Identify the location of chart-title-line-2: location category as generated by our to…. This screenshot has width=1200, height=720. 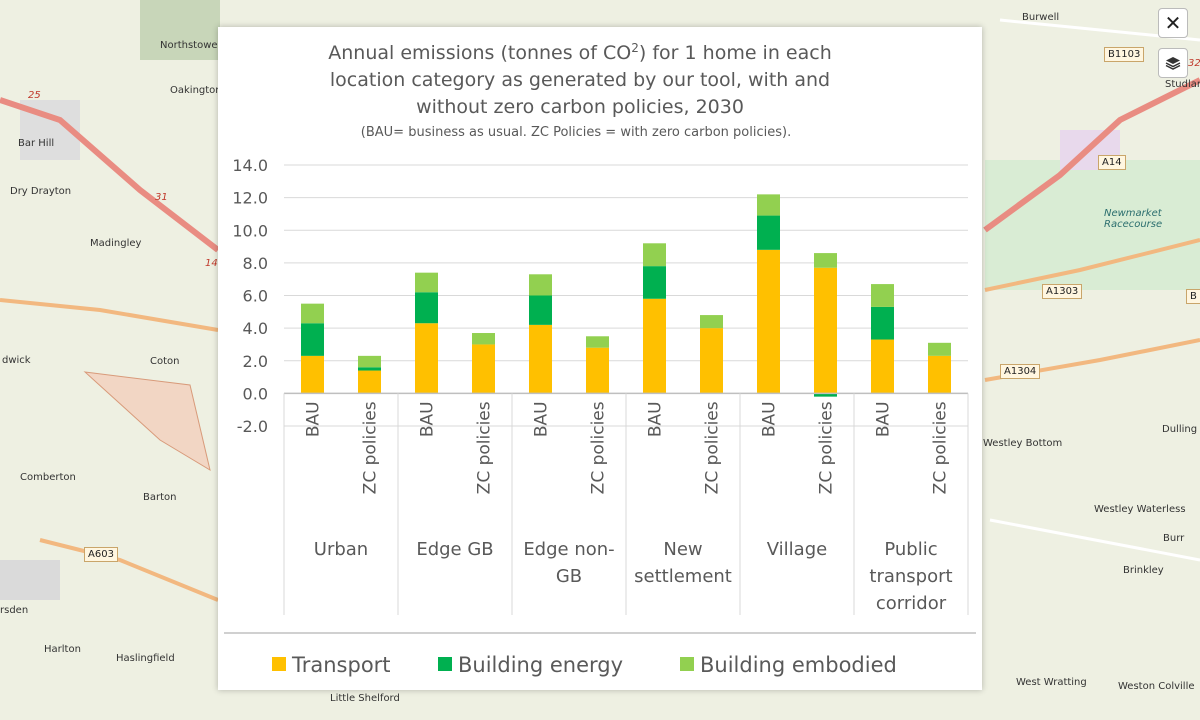
(580, 80).